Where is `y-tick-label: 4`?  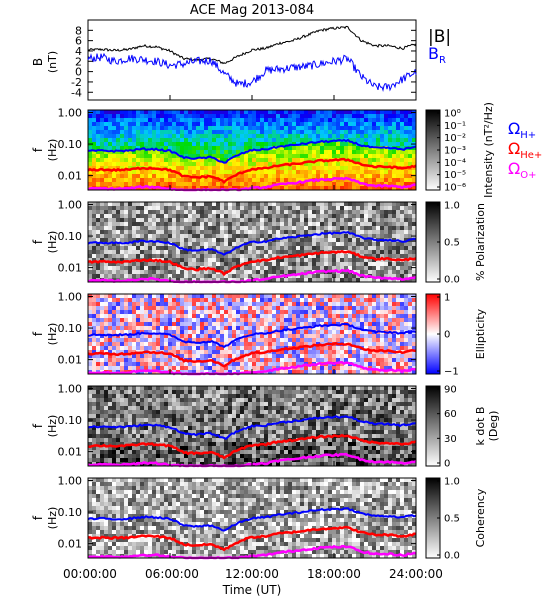
y-tick-label: 4 is located at coordinates (78, 51).